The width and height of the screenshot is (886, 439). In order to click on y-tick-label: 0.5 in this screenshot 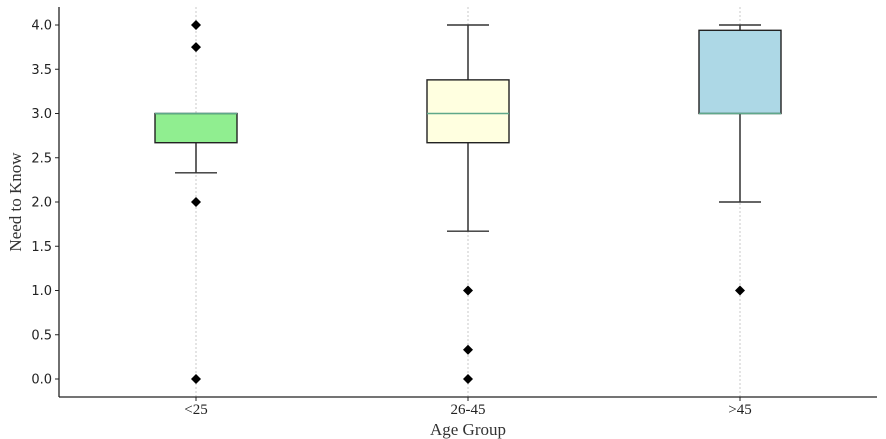, I will do `click(41, 335)`.